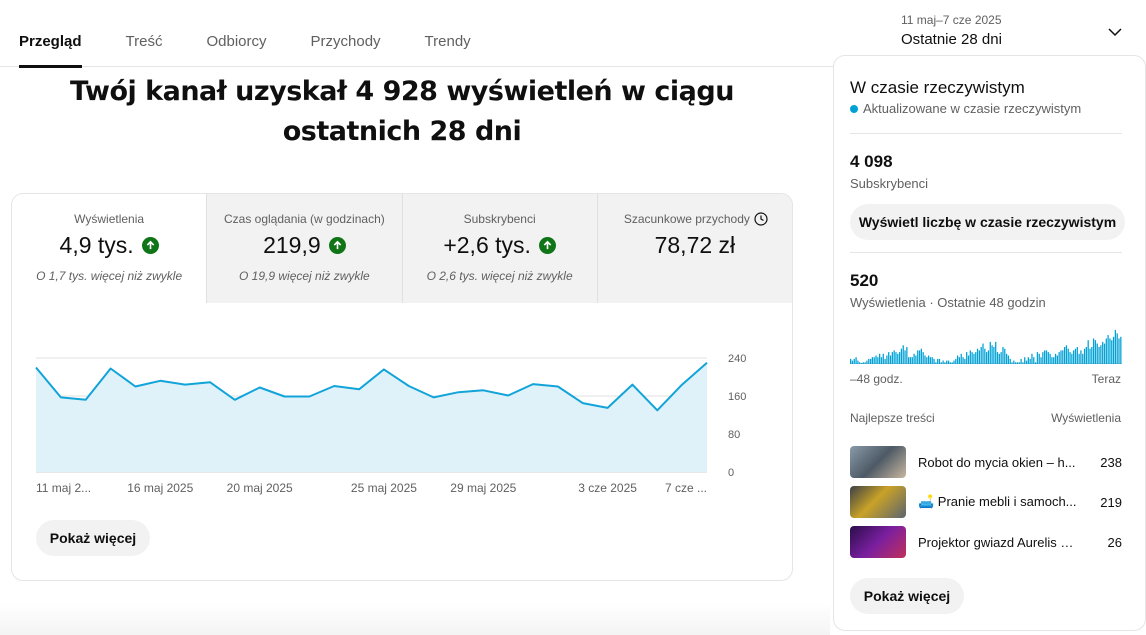  What do you see at coordinates (986, 542) in the screenshot?
I see `top-content-row: Projektor gwiazd Aurelis G... 26` at bounding box center [986, 542].